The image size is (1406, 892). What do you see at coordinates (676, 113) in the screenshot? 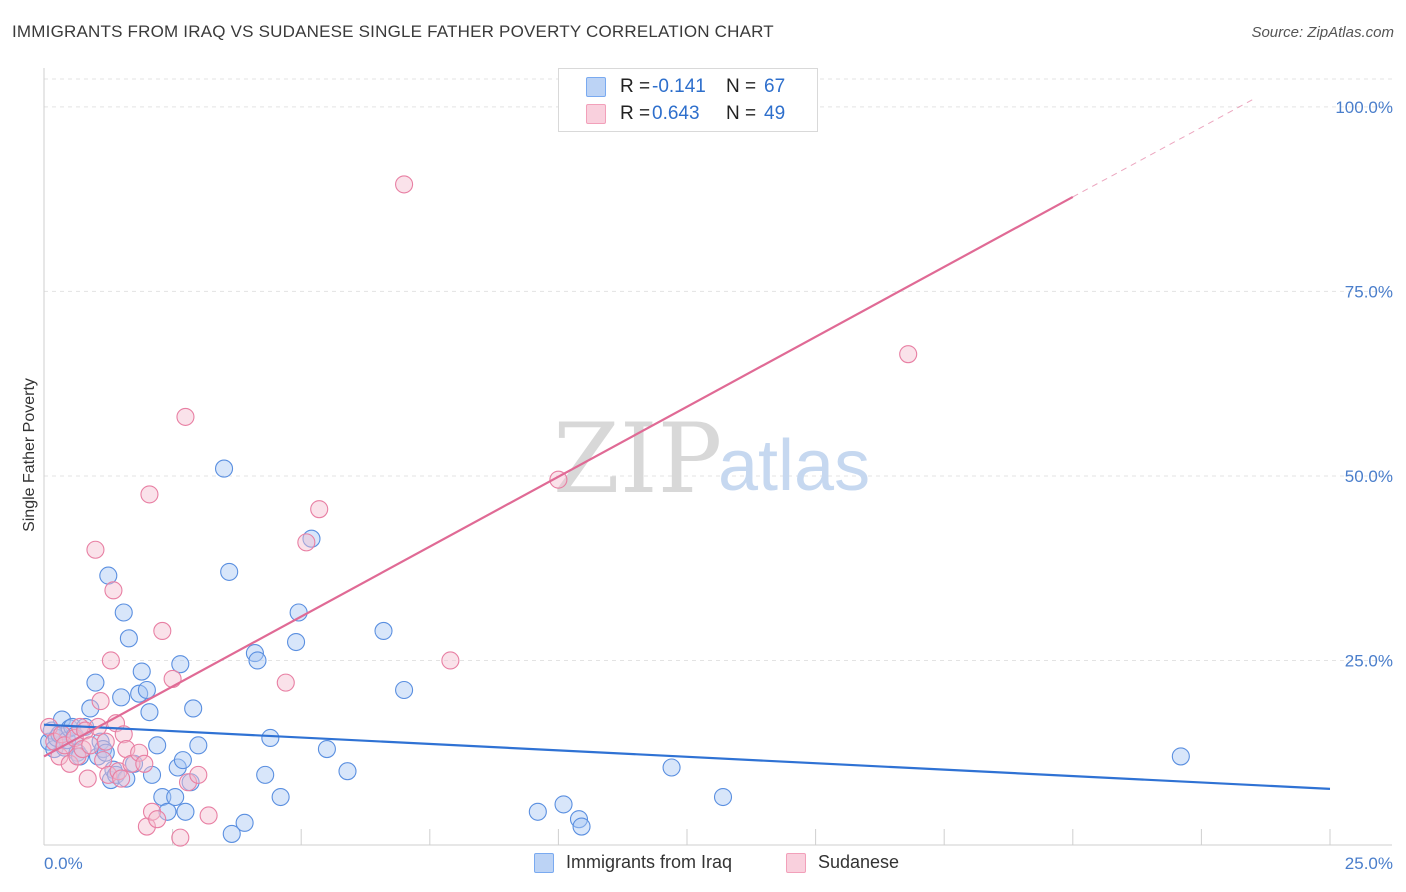
I see `legend-r-value: 0.643` at bounding box center [676, 113].